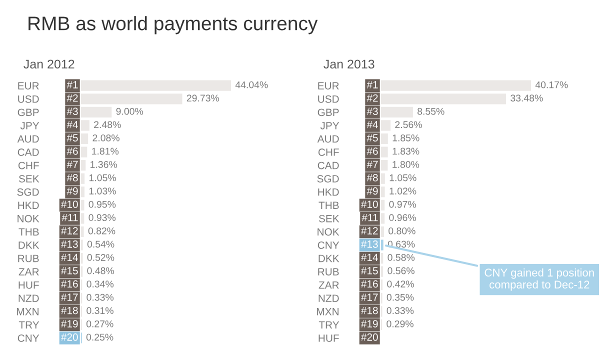 Image resolution: width=600 pixels, height=359 pixels. What do you see at coordinates (100, 270) in the screenshot?
I see `data-label: 0.48%` at bounding box center [100, 270].